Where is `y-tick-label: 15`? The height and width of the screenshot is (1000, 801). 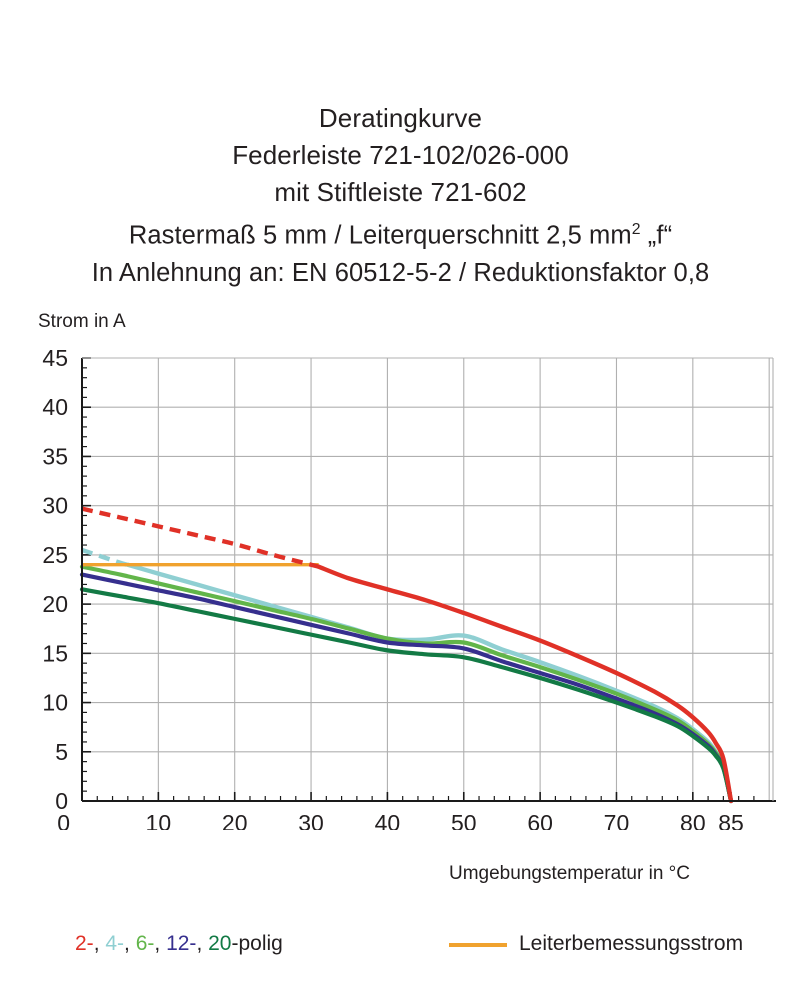 y-tick-label: 15 is located at coordinates (55, 653).